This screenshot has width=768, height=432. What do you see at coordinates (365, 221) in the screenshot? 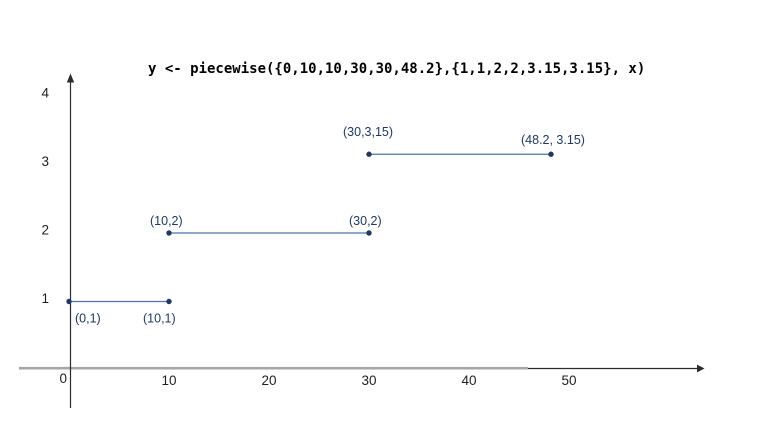
I see `point-label: (30,2)` at bounding box center [365, 221].